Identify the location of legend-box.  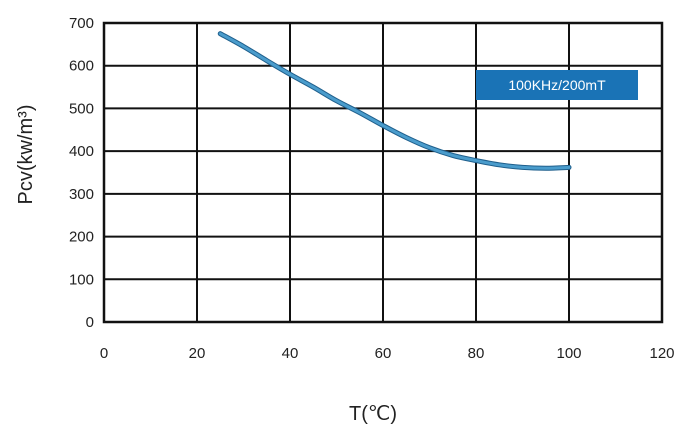
(557, 85).